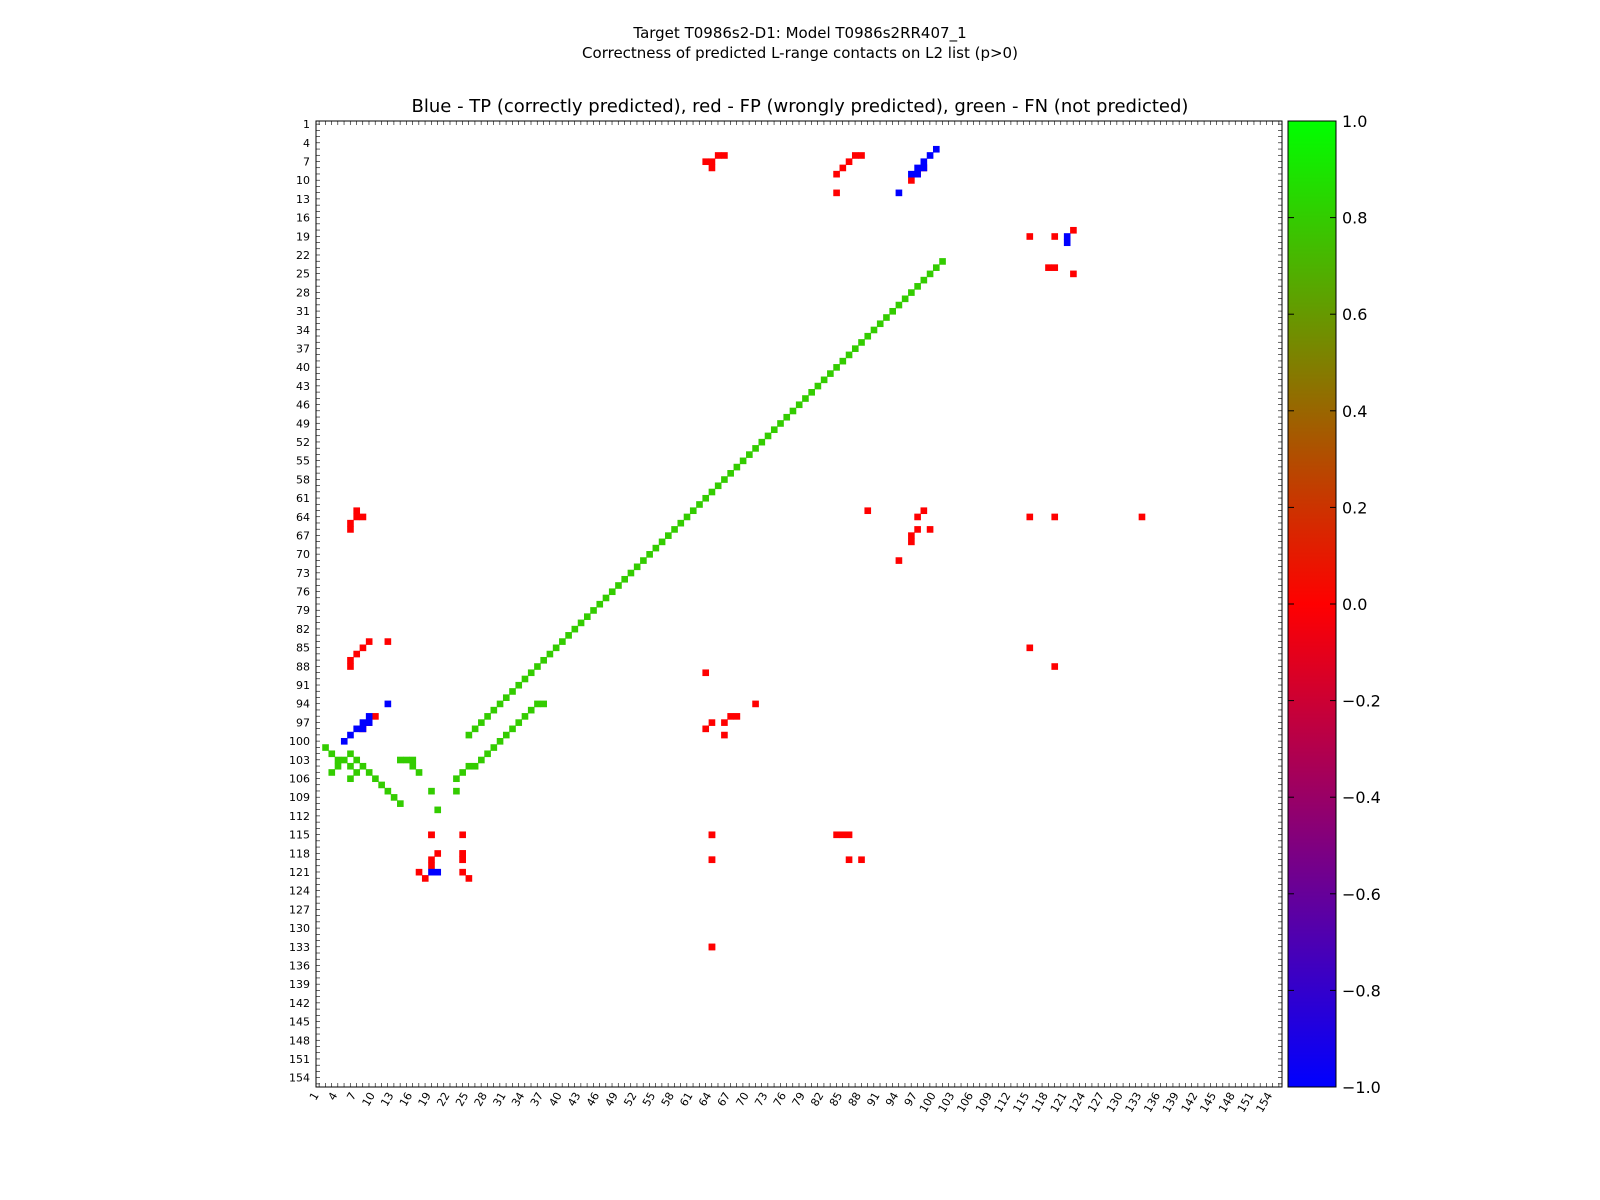 The height and width of the screenshot is (1200, 1600). I want to click on x-tick-label: 136, so click(1152, 1102).